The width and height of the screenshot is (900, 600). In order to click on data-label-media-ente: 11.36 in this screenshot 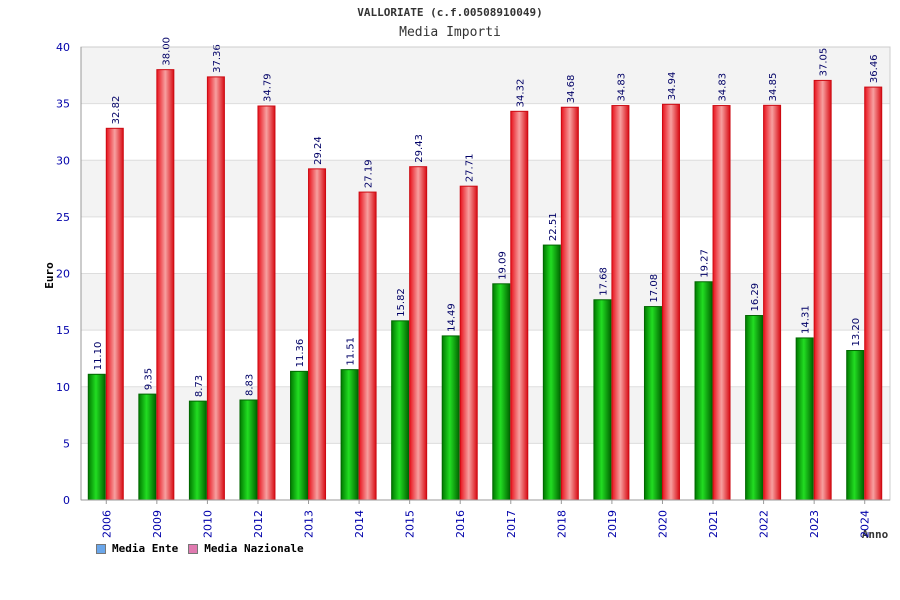, I will do `click(300, 353)`.